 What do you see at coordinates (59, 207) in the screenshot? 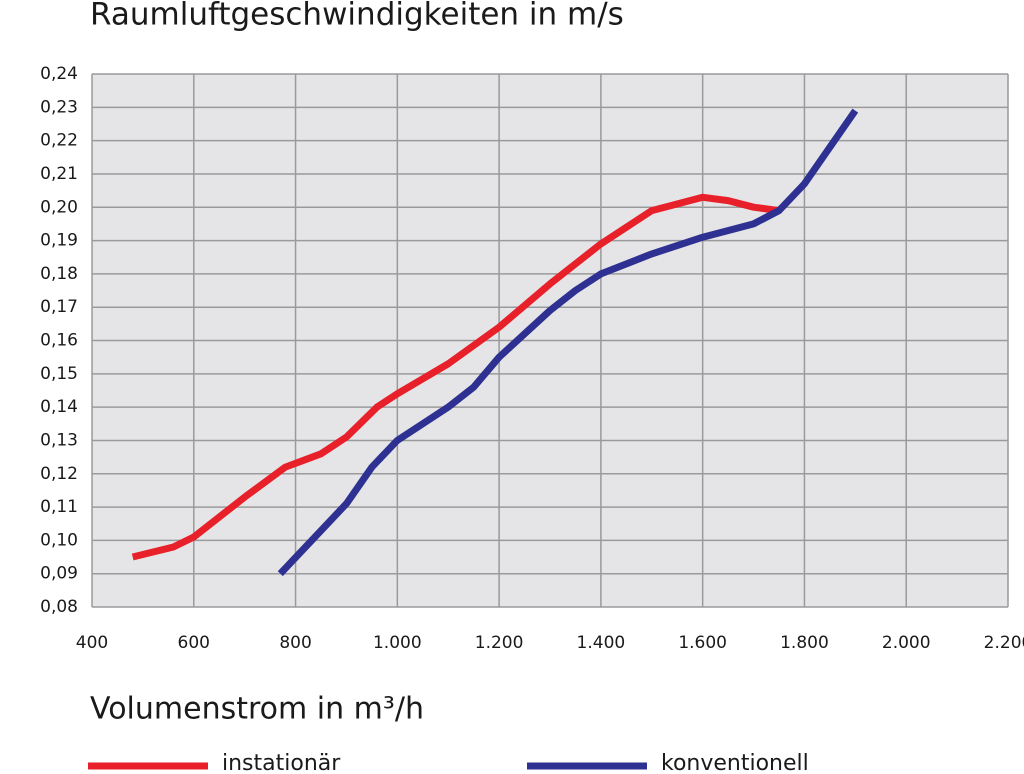
I see `y-tick-label: 0,20` at bounding box center [59, 207].